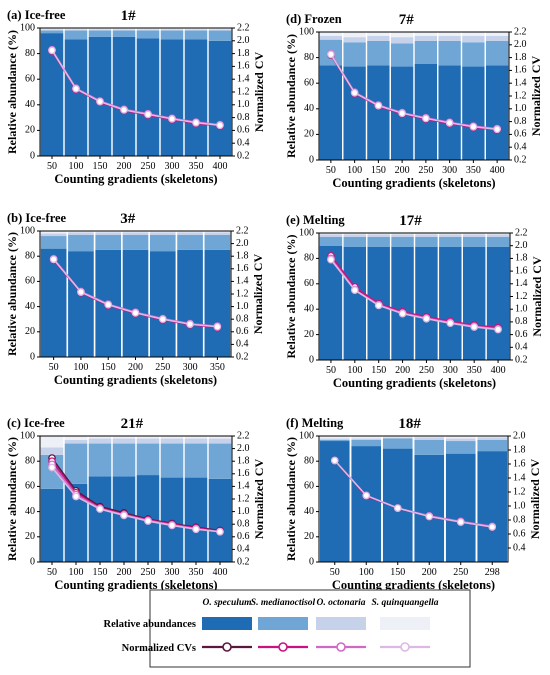 The image size is (550, 675). I want to click on y2-tick-label: 0.6, so click(243, 536).